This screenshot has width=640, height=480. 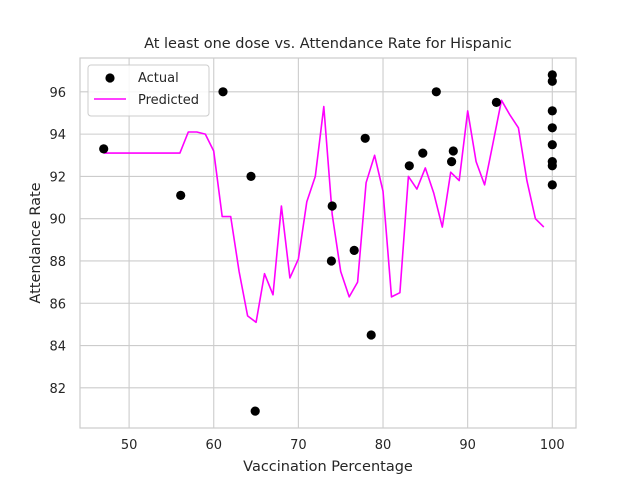 What do you see at coordinates (129, 445) in the screenshot?
I see `x-tick-label: 50` at bounding box center [129, 445].